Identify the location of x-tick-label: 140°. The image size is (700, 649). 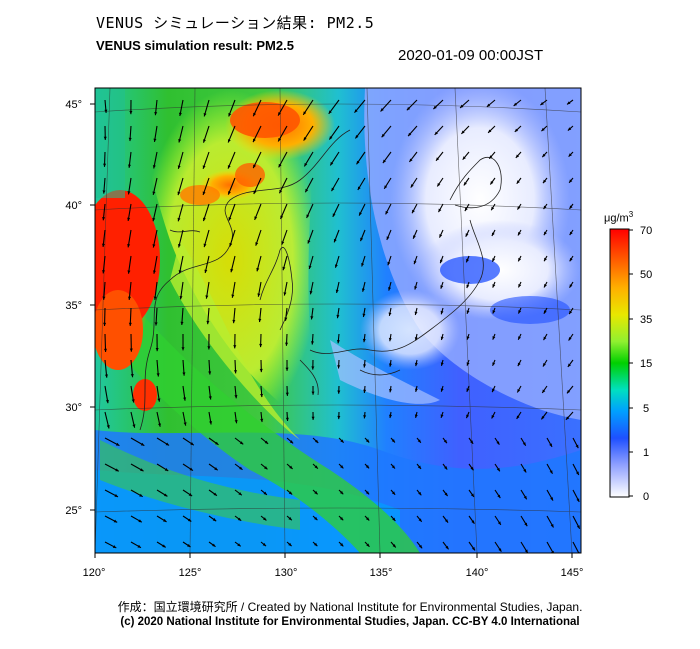
(477, 573).